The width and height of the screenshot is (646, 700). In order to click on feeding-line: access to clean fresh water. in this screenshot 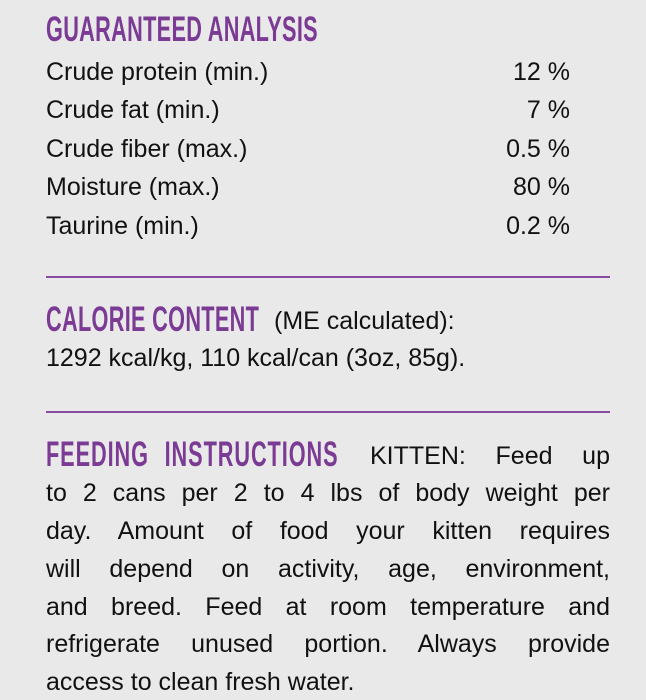, I will do `click(200, 682)`.